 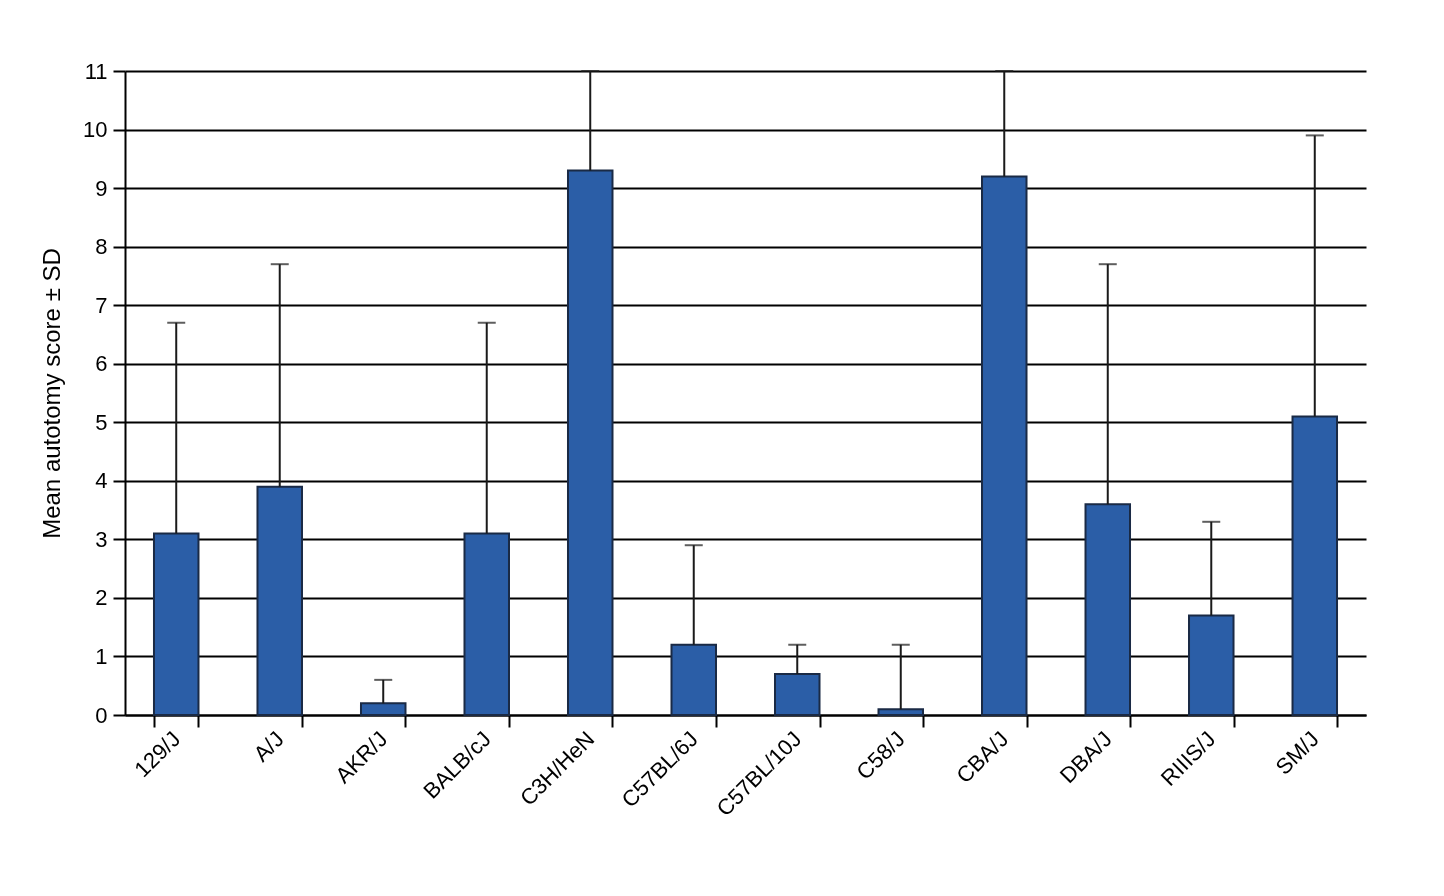 I want to click on y-tick-label: 11, so click(x=96, y=71).